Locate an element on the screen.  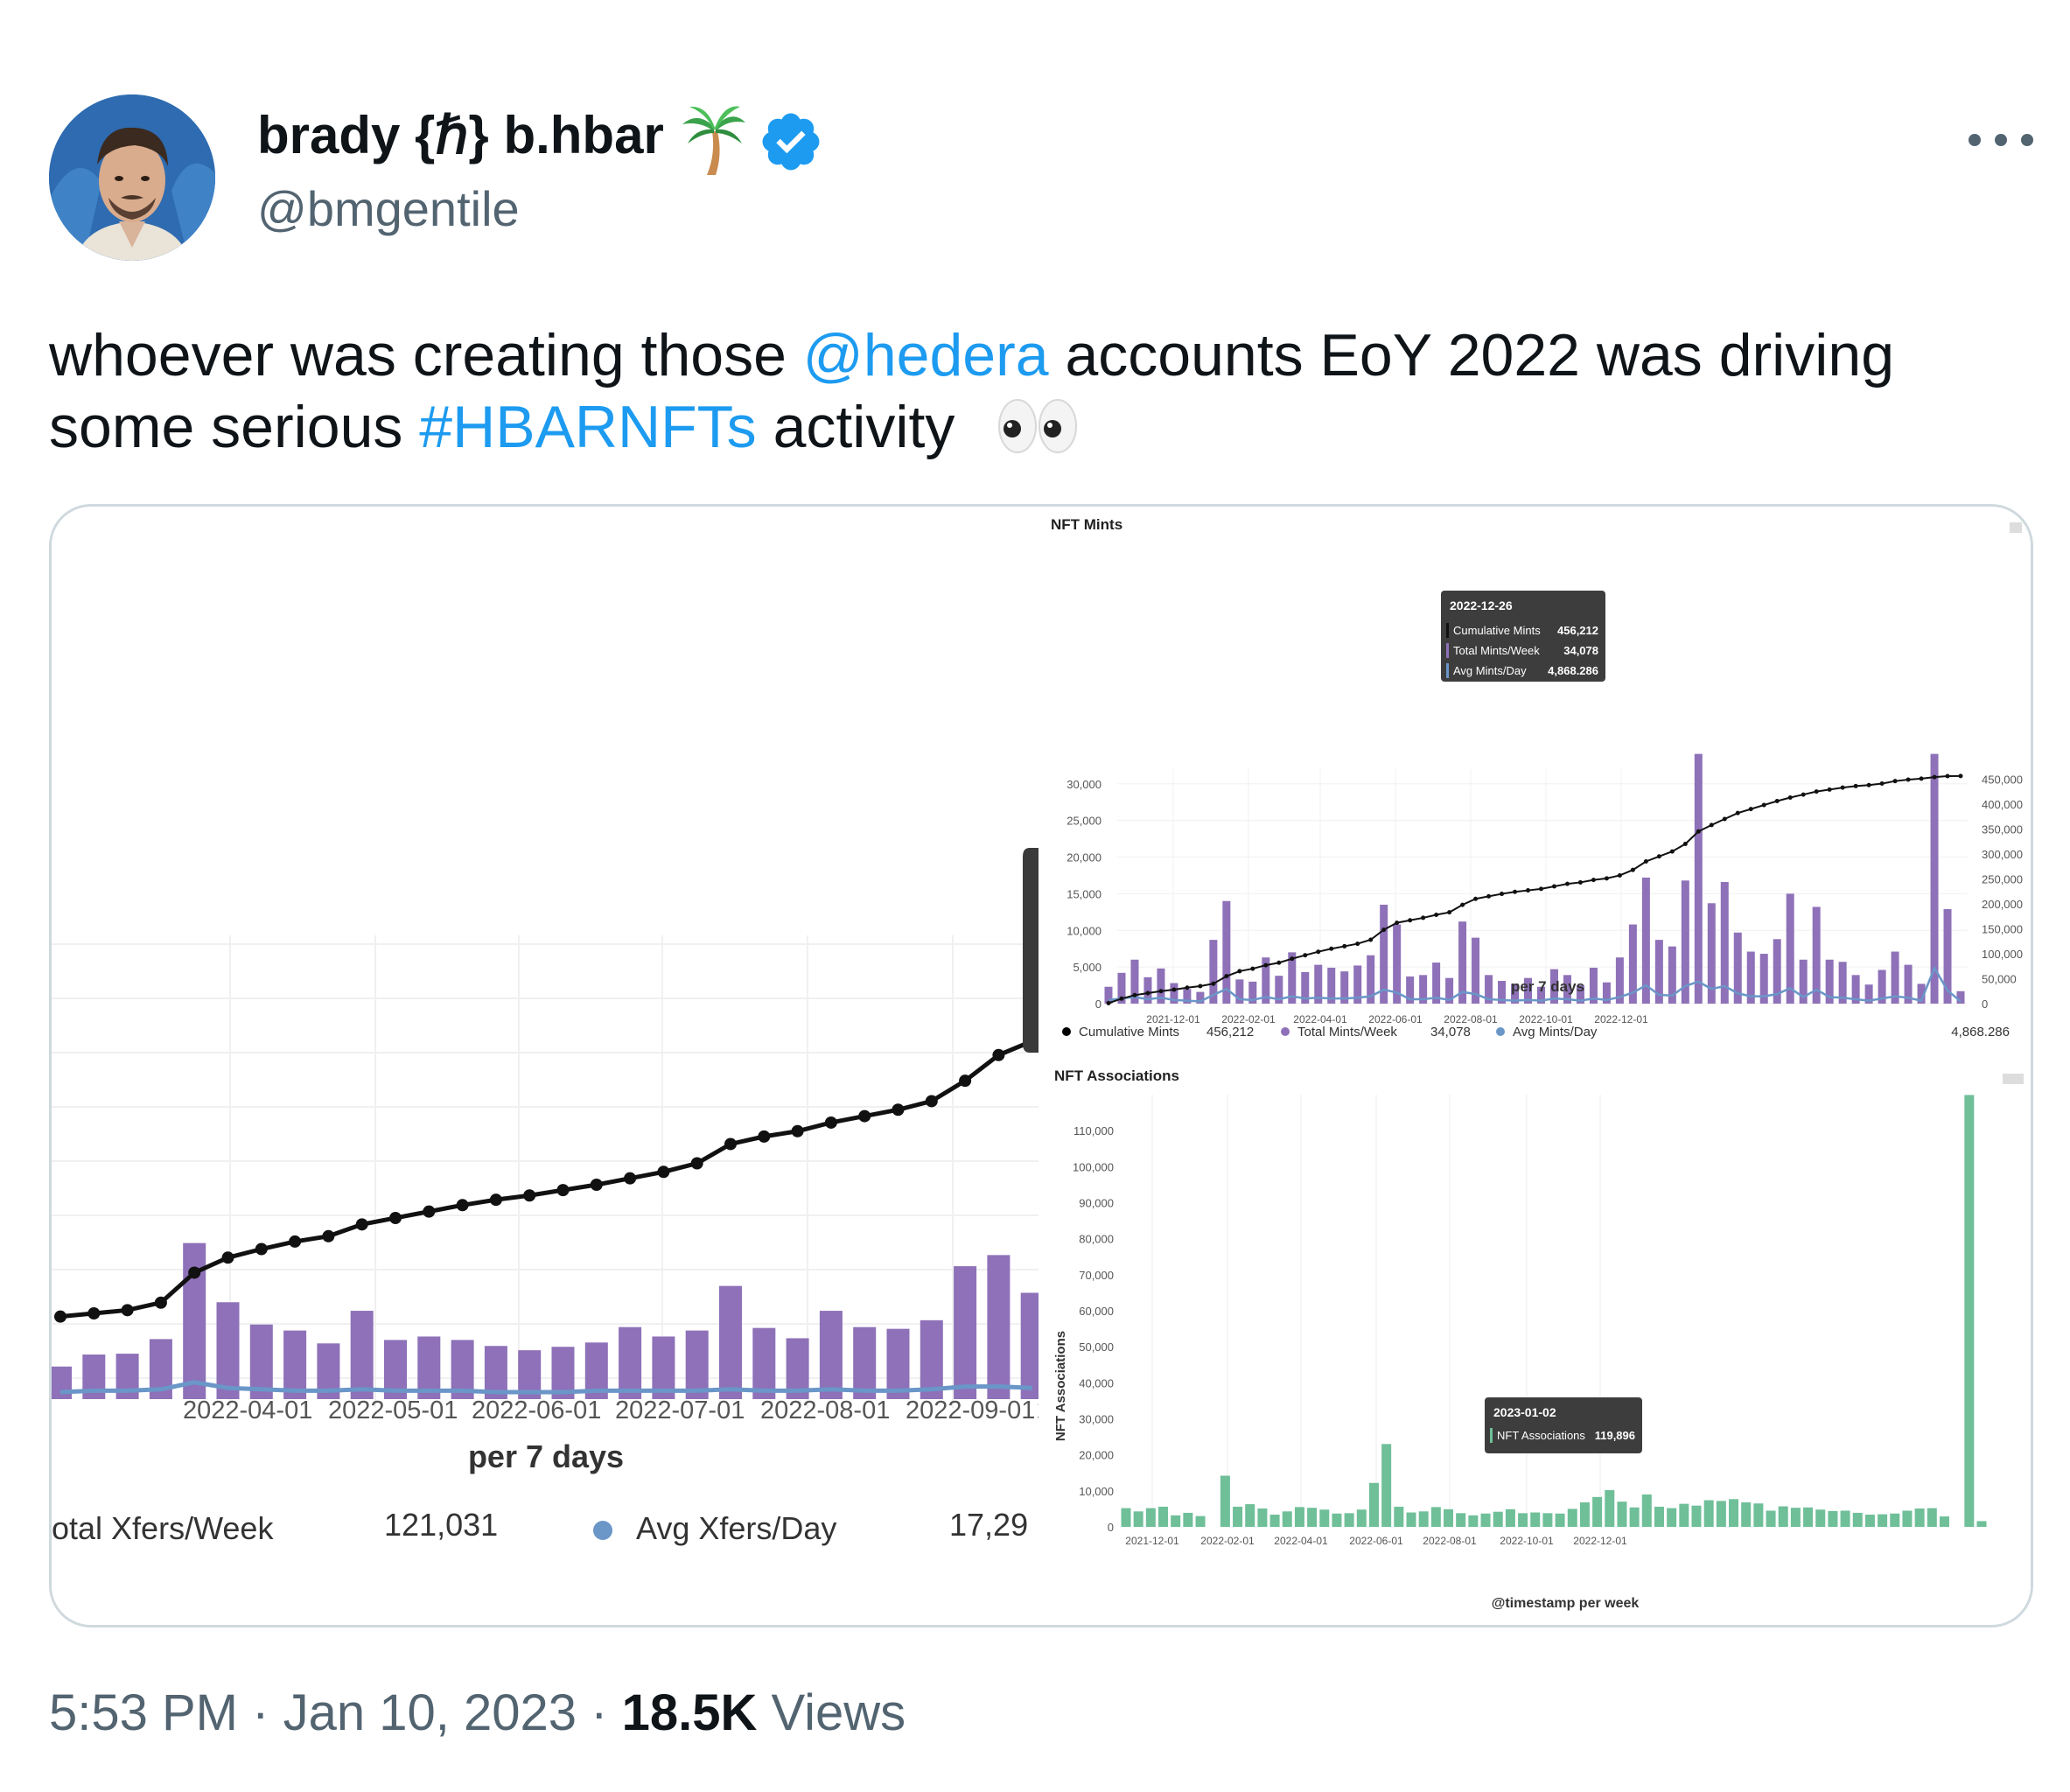
author-handle: @bmgentile is located at coordinates (389, 208).